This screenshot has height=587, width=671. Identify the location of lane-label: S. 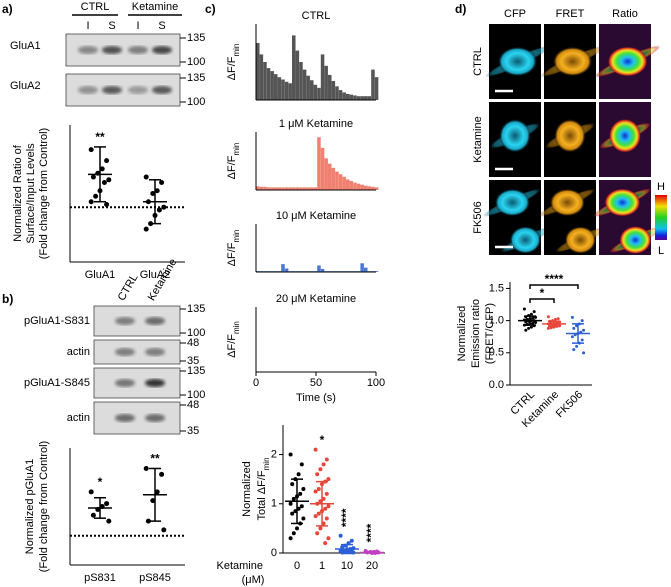
(111, 26).